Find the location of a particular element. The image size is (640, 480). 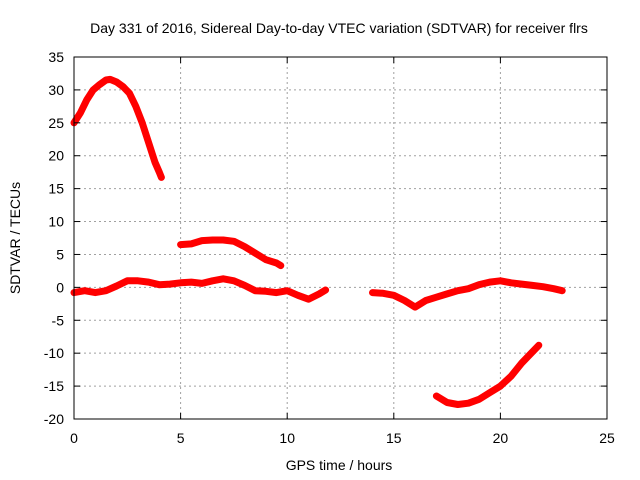

y-tick-label: -5 is located at coordinates (58, 320).